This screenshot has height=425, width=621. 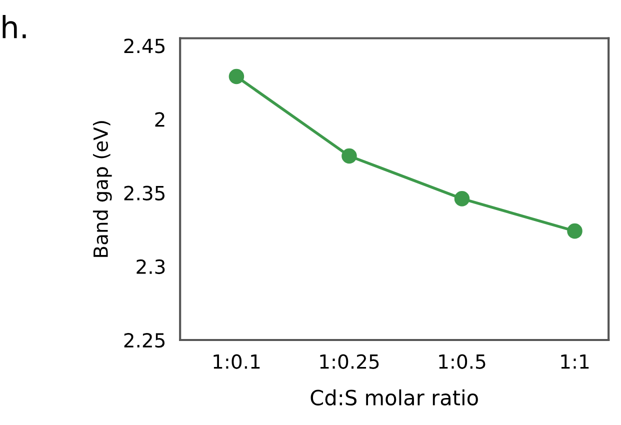 I want to click on y-tick-label: 2, so click(x=159, y=119).